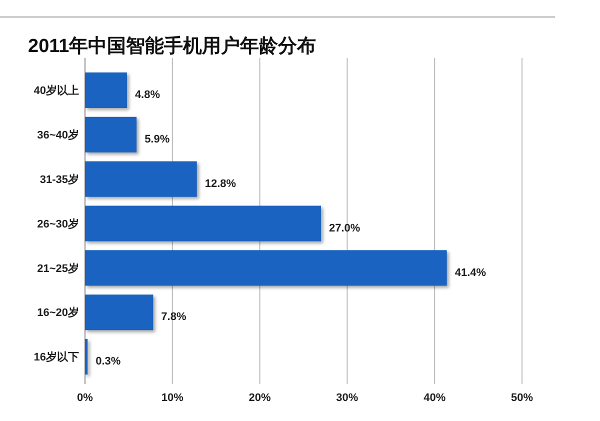  Describe the element at coordinates (435, 398) in the screenshot. I see `x-tick-label: 40%` at that location.